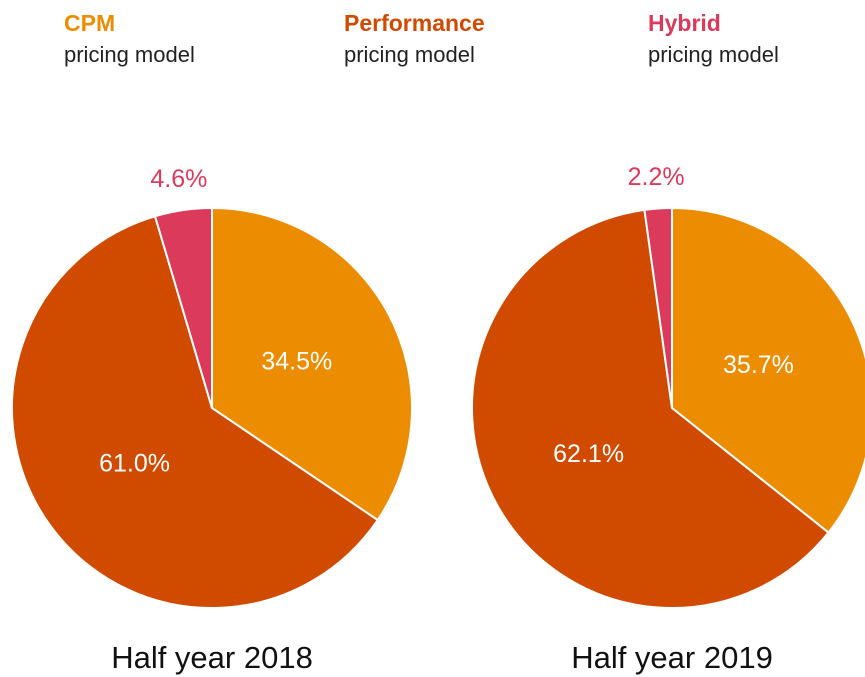  Describe the element at coordinates (672, 657) in the screenshot. I see `chart-title: Half year 2019` at that location.